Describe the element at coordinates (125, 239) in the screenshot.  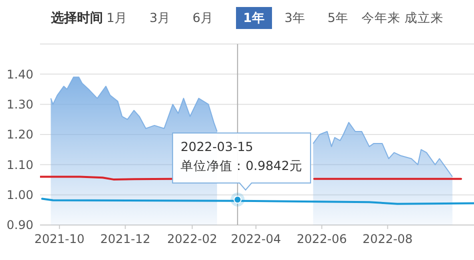
I see `x-tick-label: 2021-12` at that location.